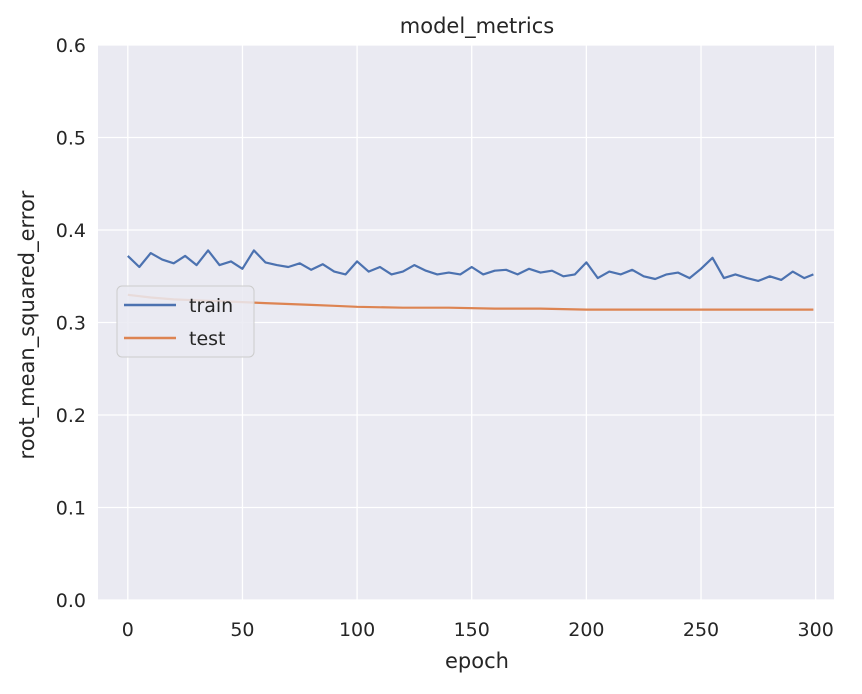  What do you see at coordinates (27, 324) in the screenshot?
I see `y-axis-label: root_mean_squared_error` at bounding box center [27, 324].